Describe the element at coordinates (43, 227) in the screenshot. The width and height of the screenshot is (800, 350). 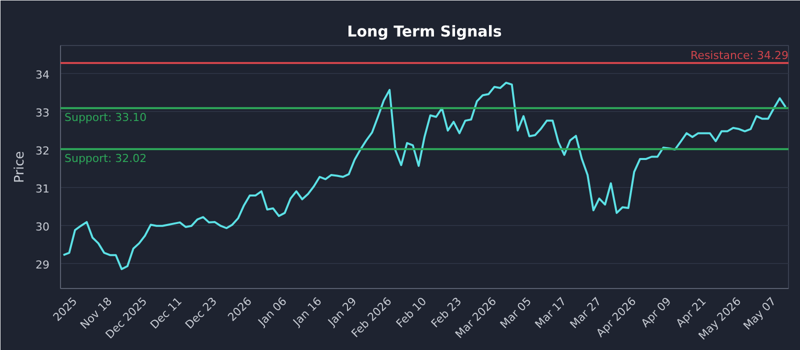
I see `y-tick-label: 30` at that location.